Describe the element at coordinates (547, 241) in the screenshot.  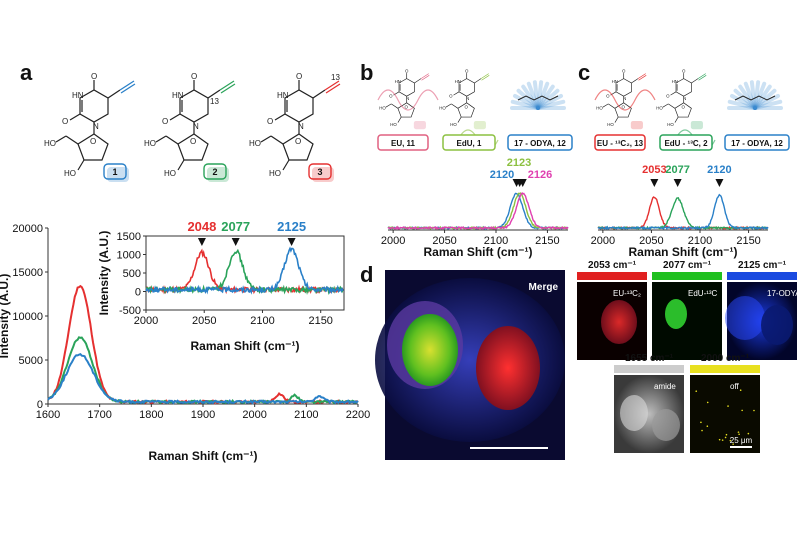
I see `b-xtick: 2150` at that location.